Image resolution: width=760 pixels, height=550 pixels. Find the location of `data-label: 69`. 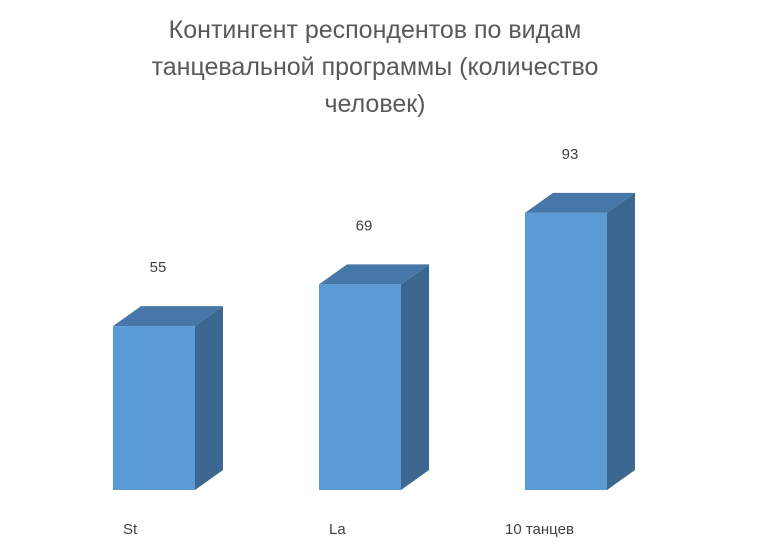

data-label: 69 is located at coordinates (364, 225).